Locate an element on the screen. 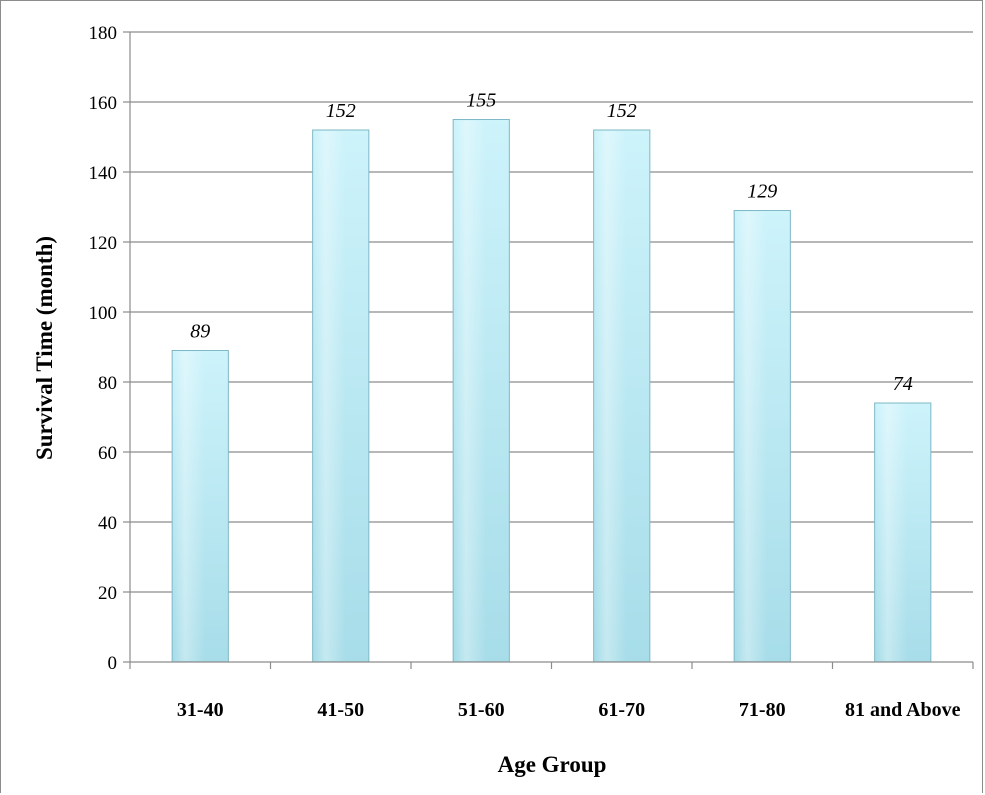  y-tick-label: 40 is located at coordinates (107, 523).